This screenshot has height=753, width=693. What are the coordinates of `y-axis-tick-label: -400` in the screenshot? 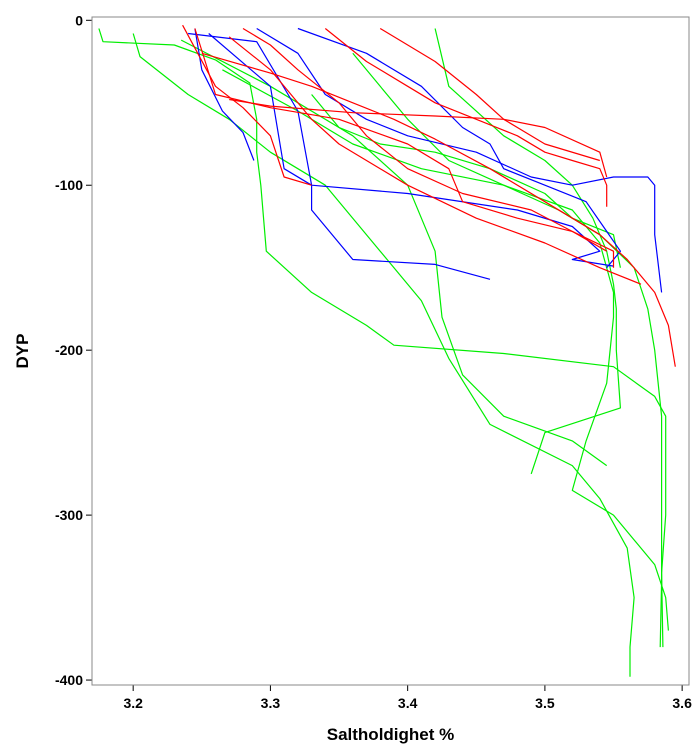 It's located at (69, 680).